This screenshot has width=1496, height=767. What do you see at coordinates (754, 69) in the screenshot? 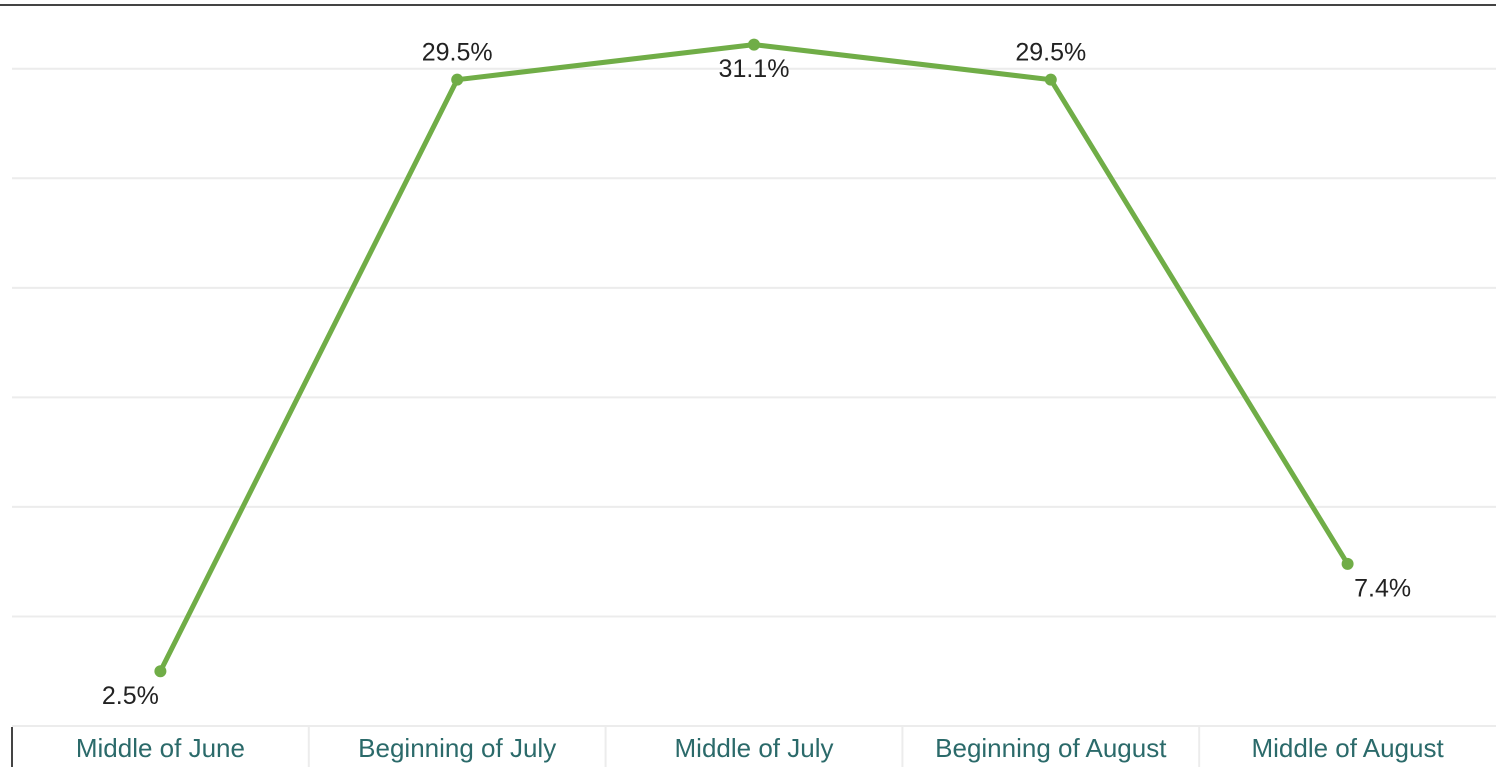
I see `value-label: 31.1%` at bounding box center [754, 69].